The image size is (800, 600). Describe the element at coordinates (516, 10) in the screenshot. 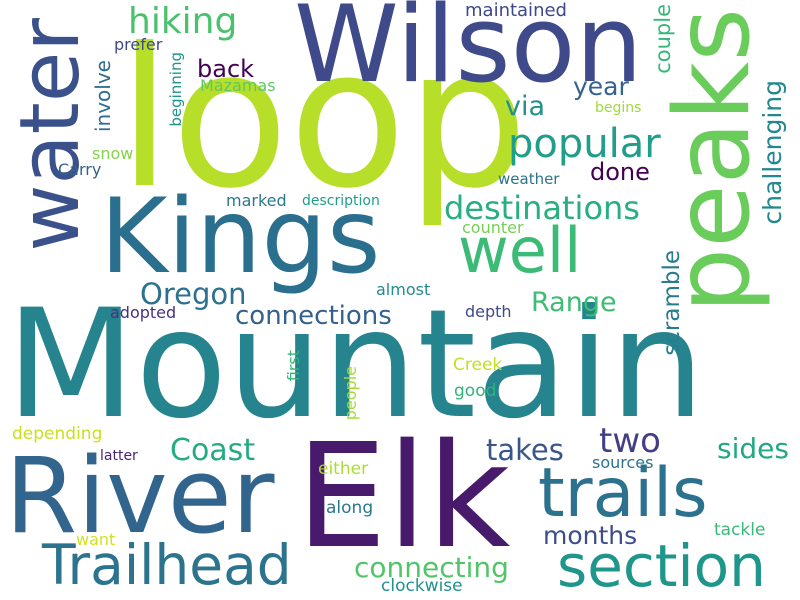

I see `word-maintained: maintained` at that location.